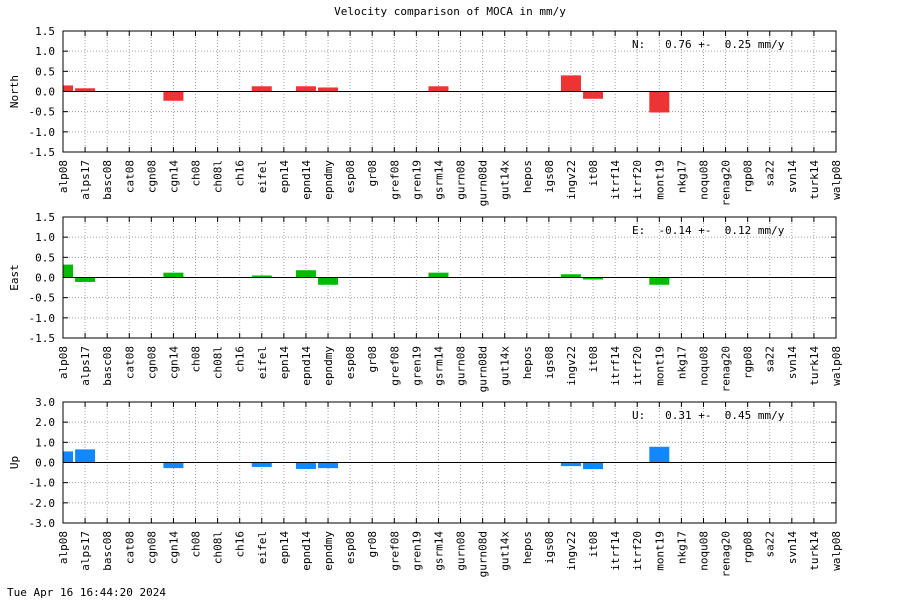 Image resolution: width=900 pixels, height=600 pixels. I want to click on y-axis-label: North, so click(14, 91).